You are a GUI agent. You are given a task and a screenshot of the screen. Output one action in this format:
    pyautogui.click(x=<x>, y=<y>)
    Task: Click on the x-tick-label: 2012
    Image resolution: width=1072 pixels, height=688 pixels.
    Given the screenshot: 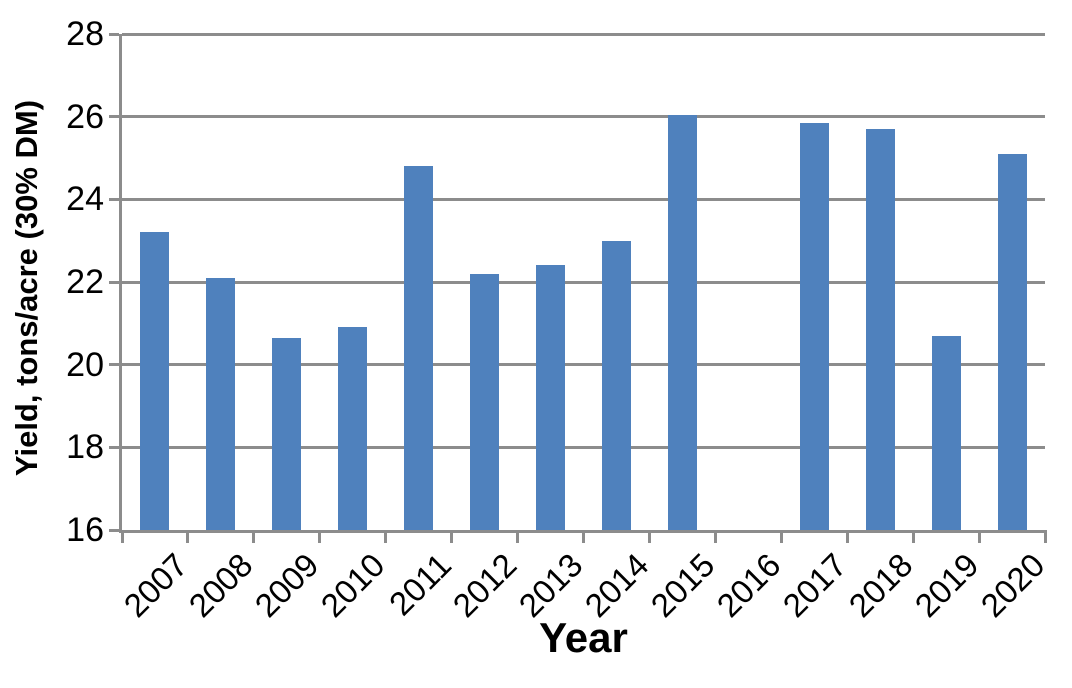 What is the action you would take?
    pyautogui.click(x=484, y=585)
    